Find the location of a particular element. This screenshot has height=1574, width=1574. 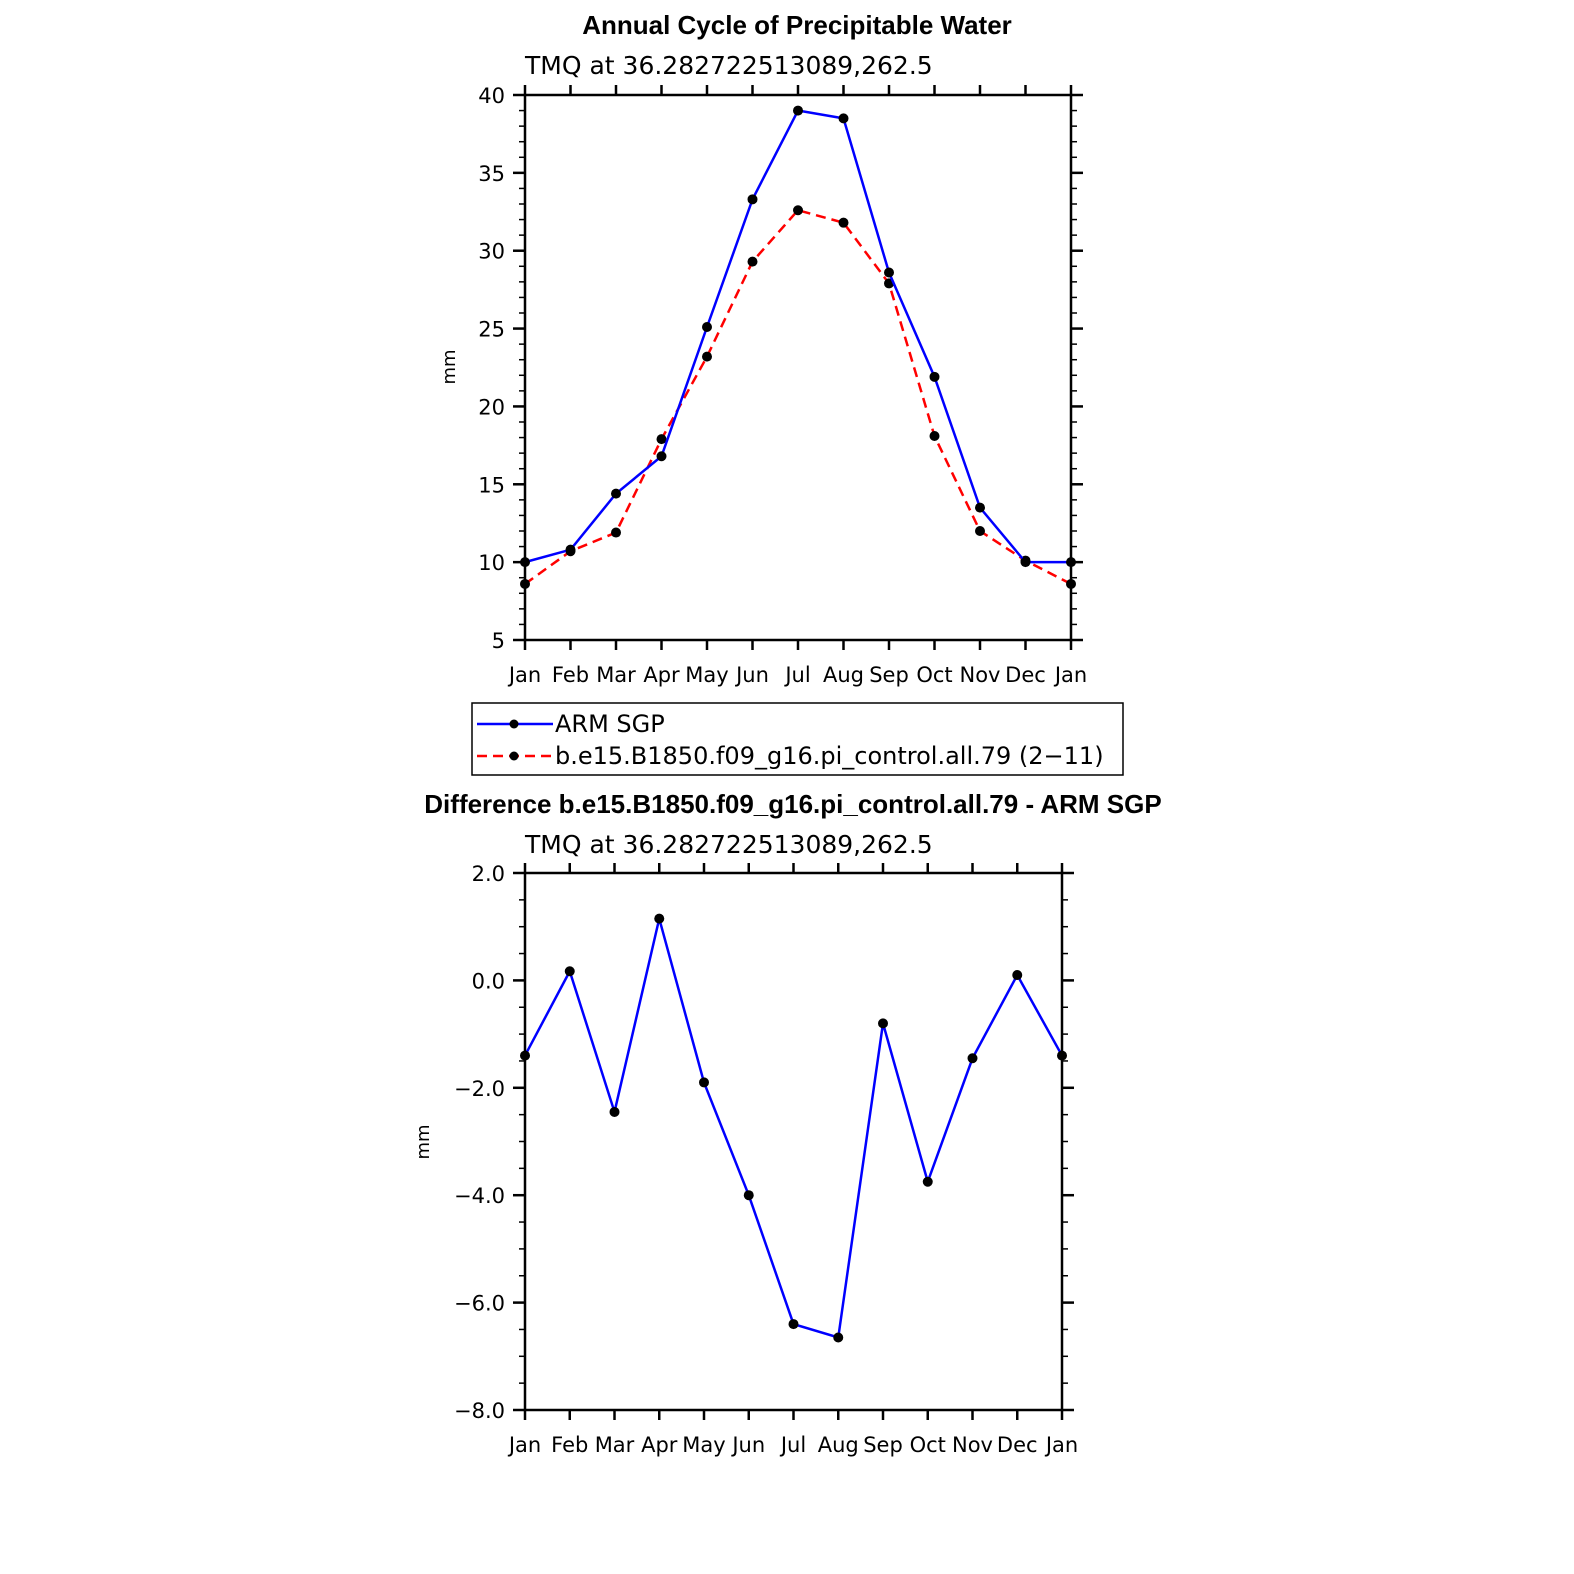

y-tick-labels: 5 10 15 20 25 30 35 40 is located at coordinates (491, 368).